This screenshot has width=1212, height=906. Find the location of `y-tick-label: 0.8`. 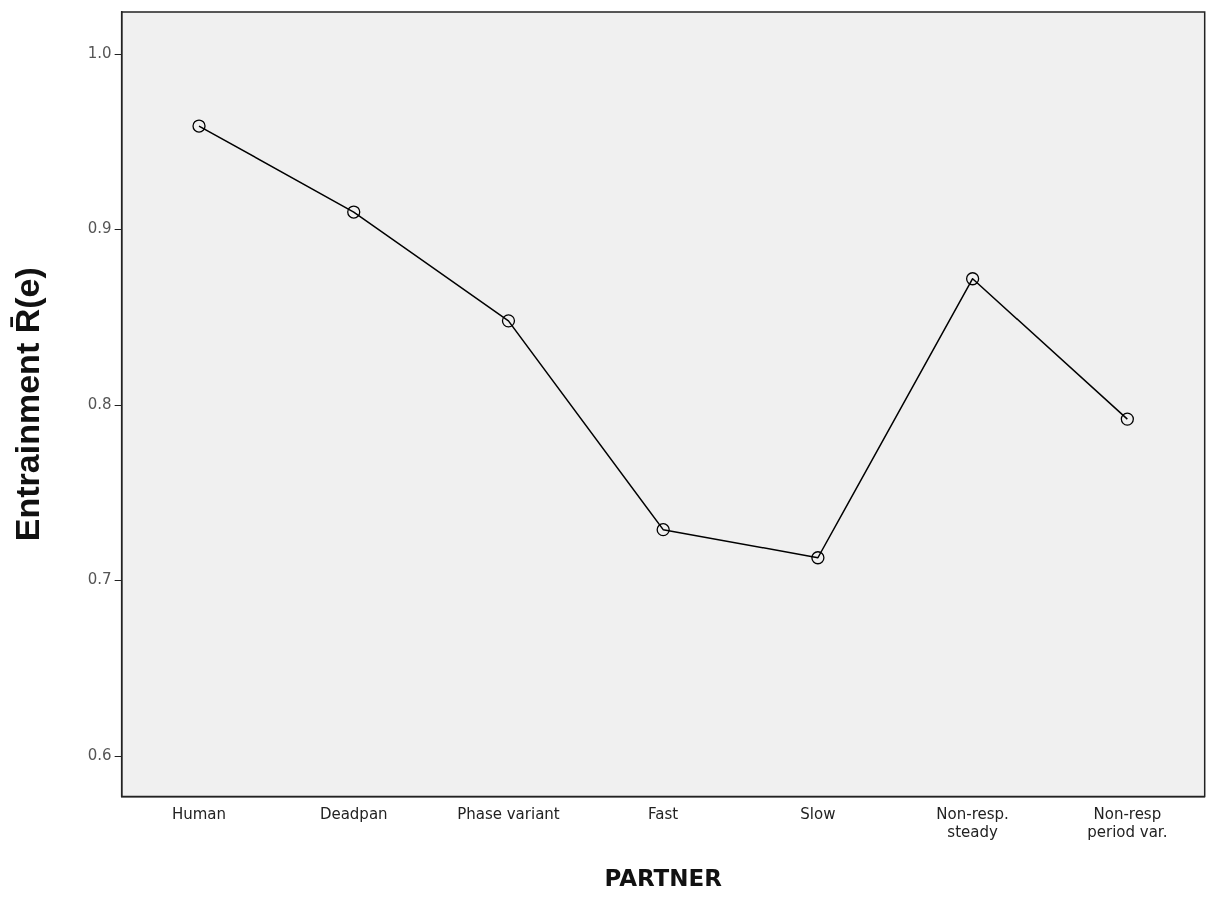

y-tick-label: 0.8 is located at coordinates (99, 403).